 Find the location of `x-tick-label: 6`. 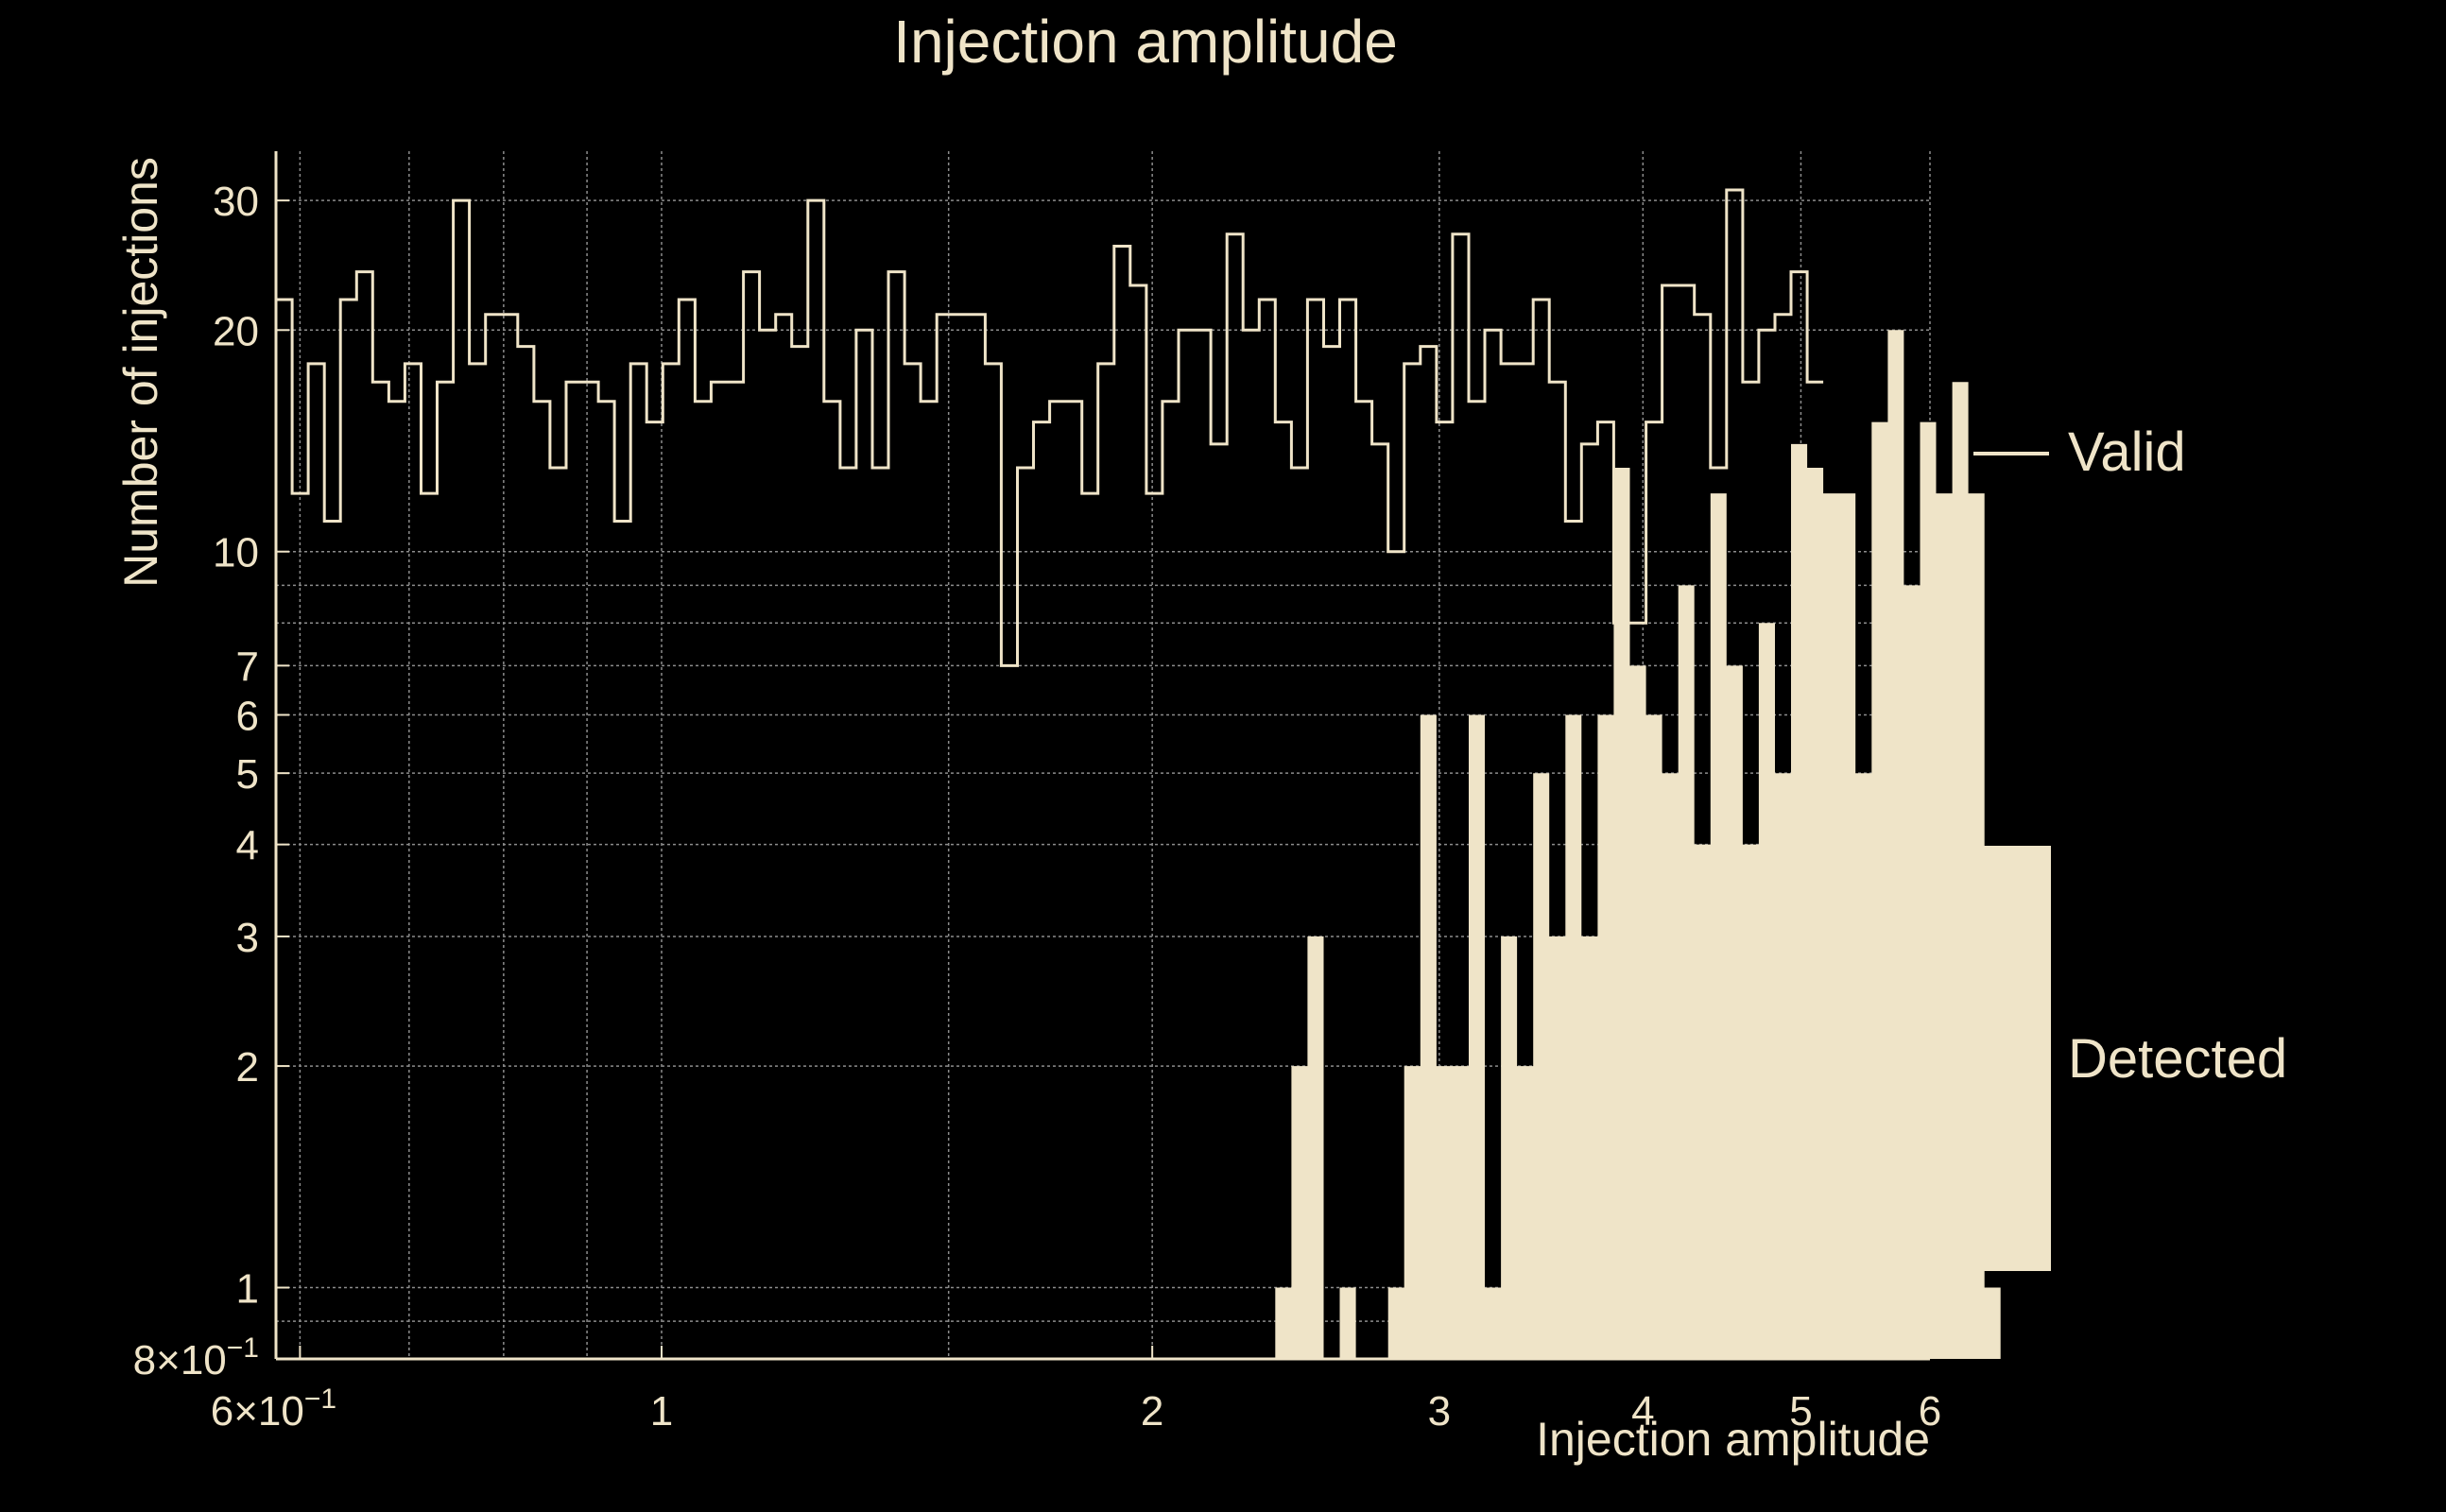

x-tick-label: 6 is located at coordinates (1930, 1411).